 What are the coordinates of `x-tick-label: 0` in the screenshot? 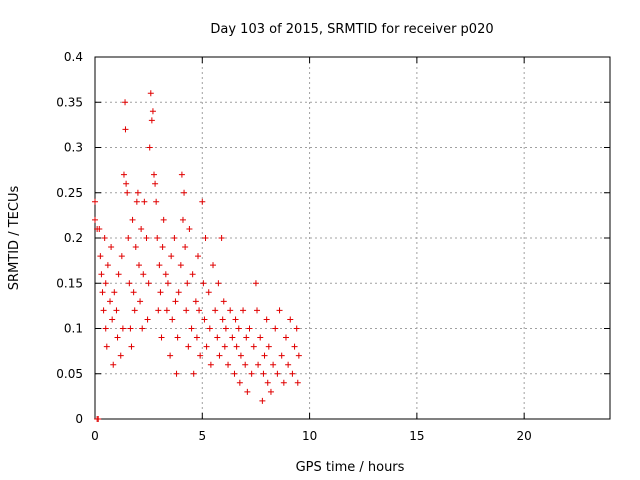 It's located at (95, 436).